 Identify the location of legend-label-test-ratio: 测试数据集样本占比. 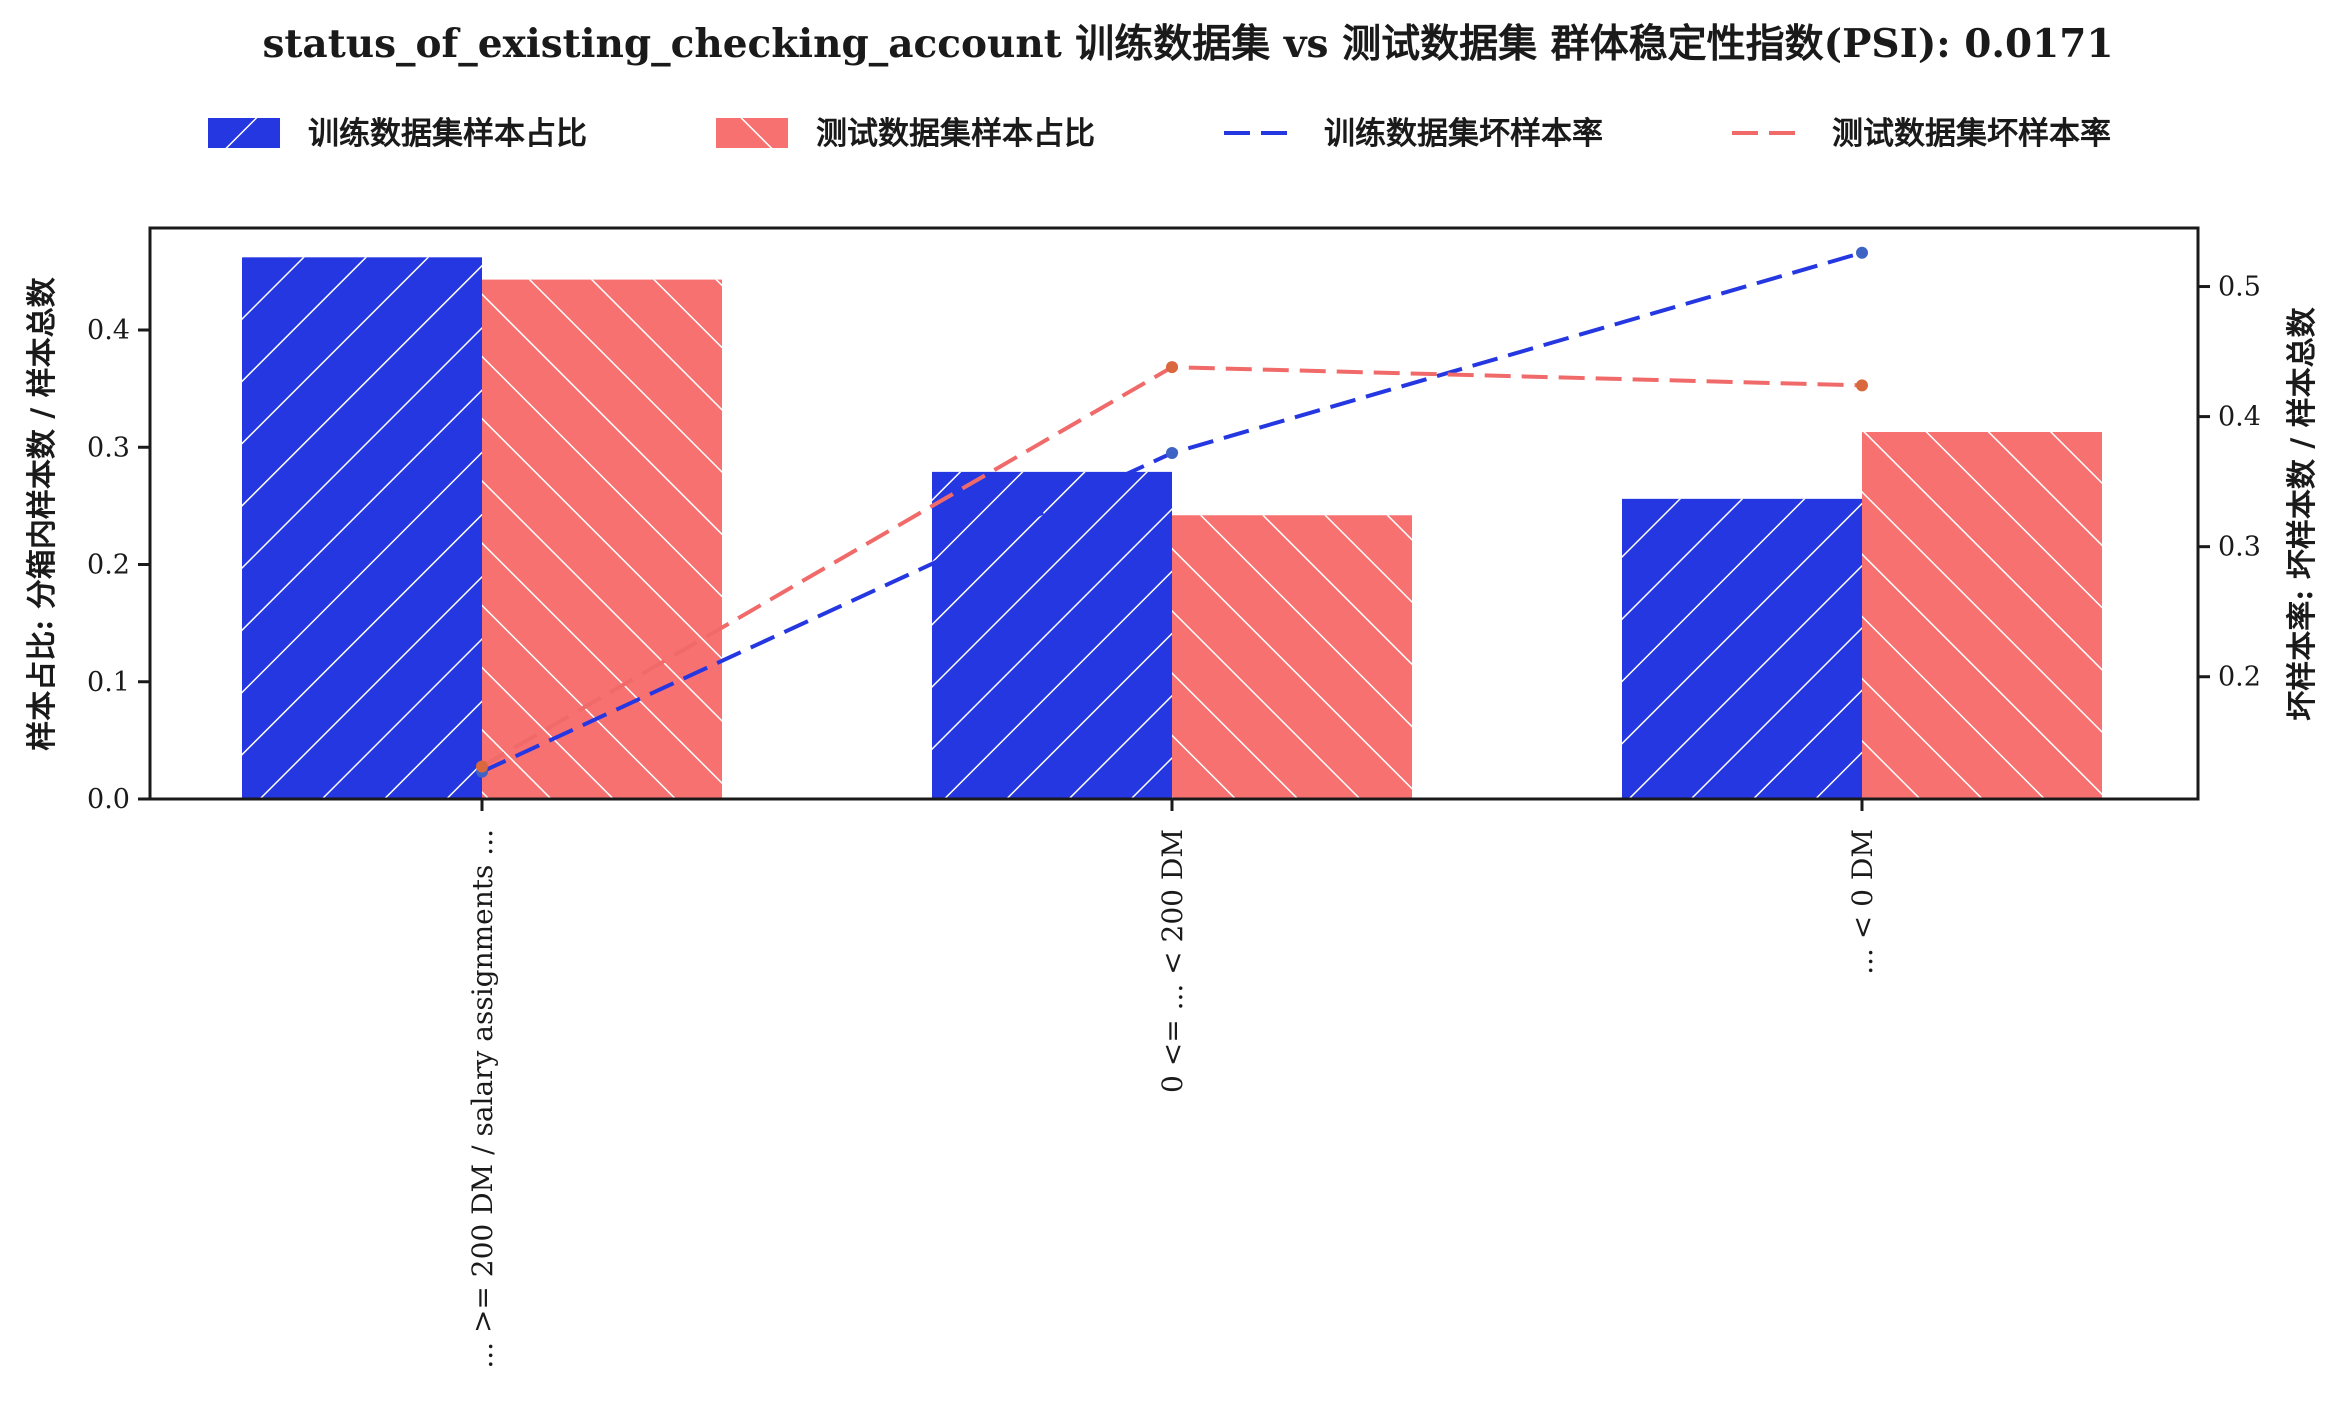
(955, 134).